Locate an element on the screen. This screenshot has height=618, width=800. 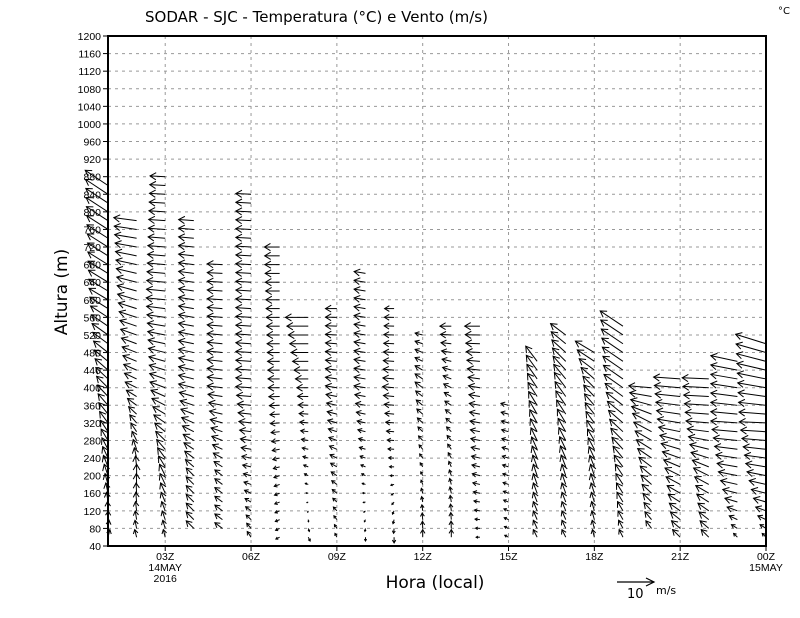
y-tick-label: 800 is located at coordinates (92, 213).